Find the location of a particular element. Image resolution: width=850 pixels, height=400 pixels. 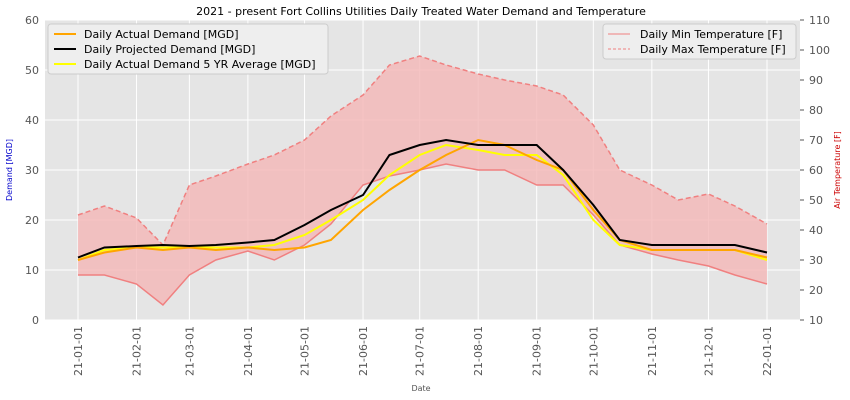

left-tick-label: 50 is located at coordinates (32, 70).